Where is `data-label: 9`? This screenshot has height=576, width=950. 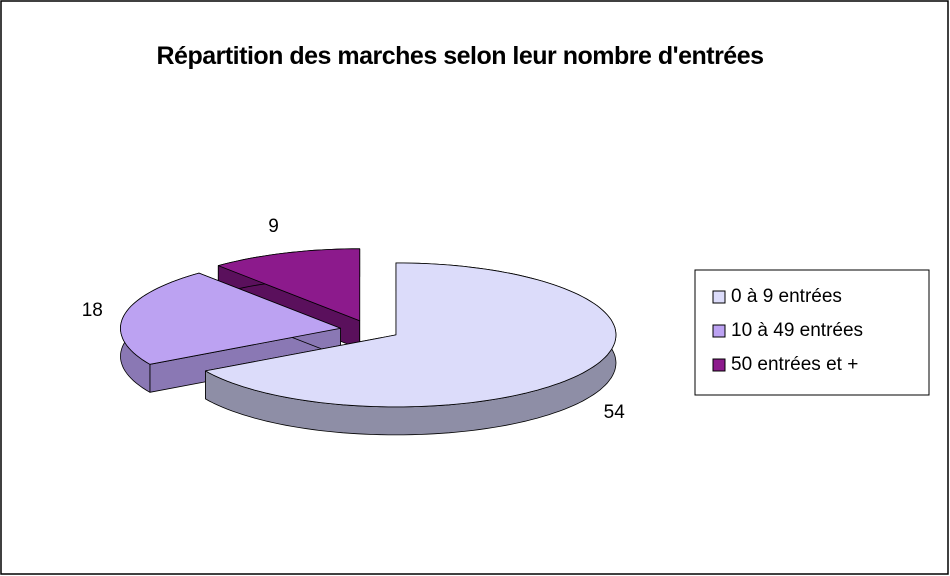
data-label: 9 is located at coordinates (273, 226).